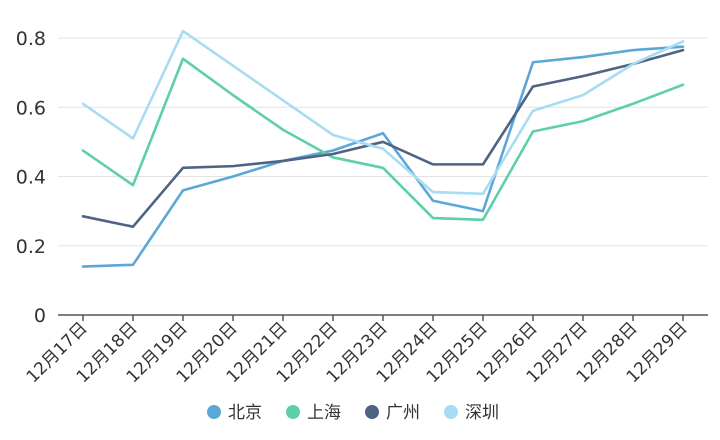  Describe the element at coordinates (31, 39) in the screenshot. I see `y-tick-label: 0.8` at that location.